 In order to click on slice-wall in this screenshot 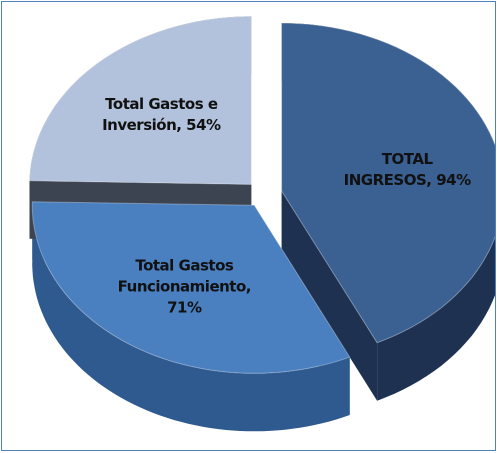, I will do `click(329, 296)`.